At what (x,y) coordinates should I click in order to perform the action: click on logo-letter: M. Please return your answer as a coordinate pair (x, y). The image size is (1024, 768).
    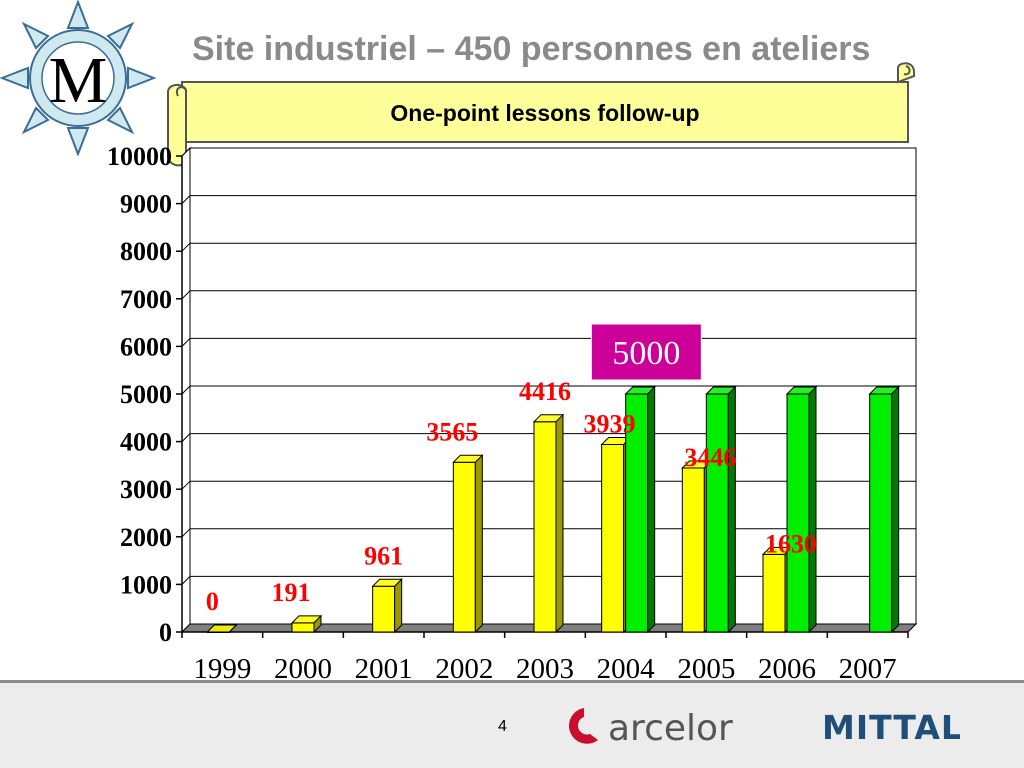
    Looking at the image, I should click on (78, 80).